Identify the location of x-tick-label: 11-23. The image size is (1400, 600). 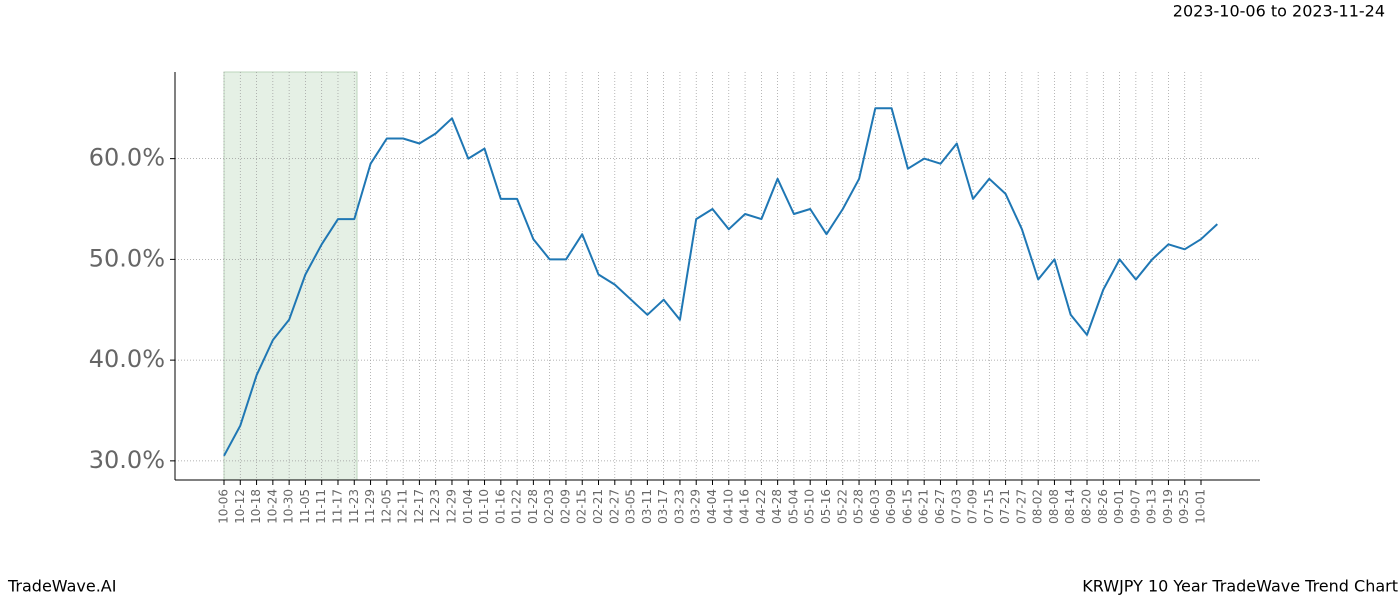
(354, 506).